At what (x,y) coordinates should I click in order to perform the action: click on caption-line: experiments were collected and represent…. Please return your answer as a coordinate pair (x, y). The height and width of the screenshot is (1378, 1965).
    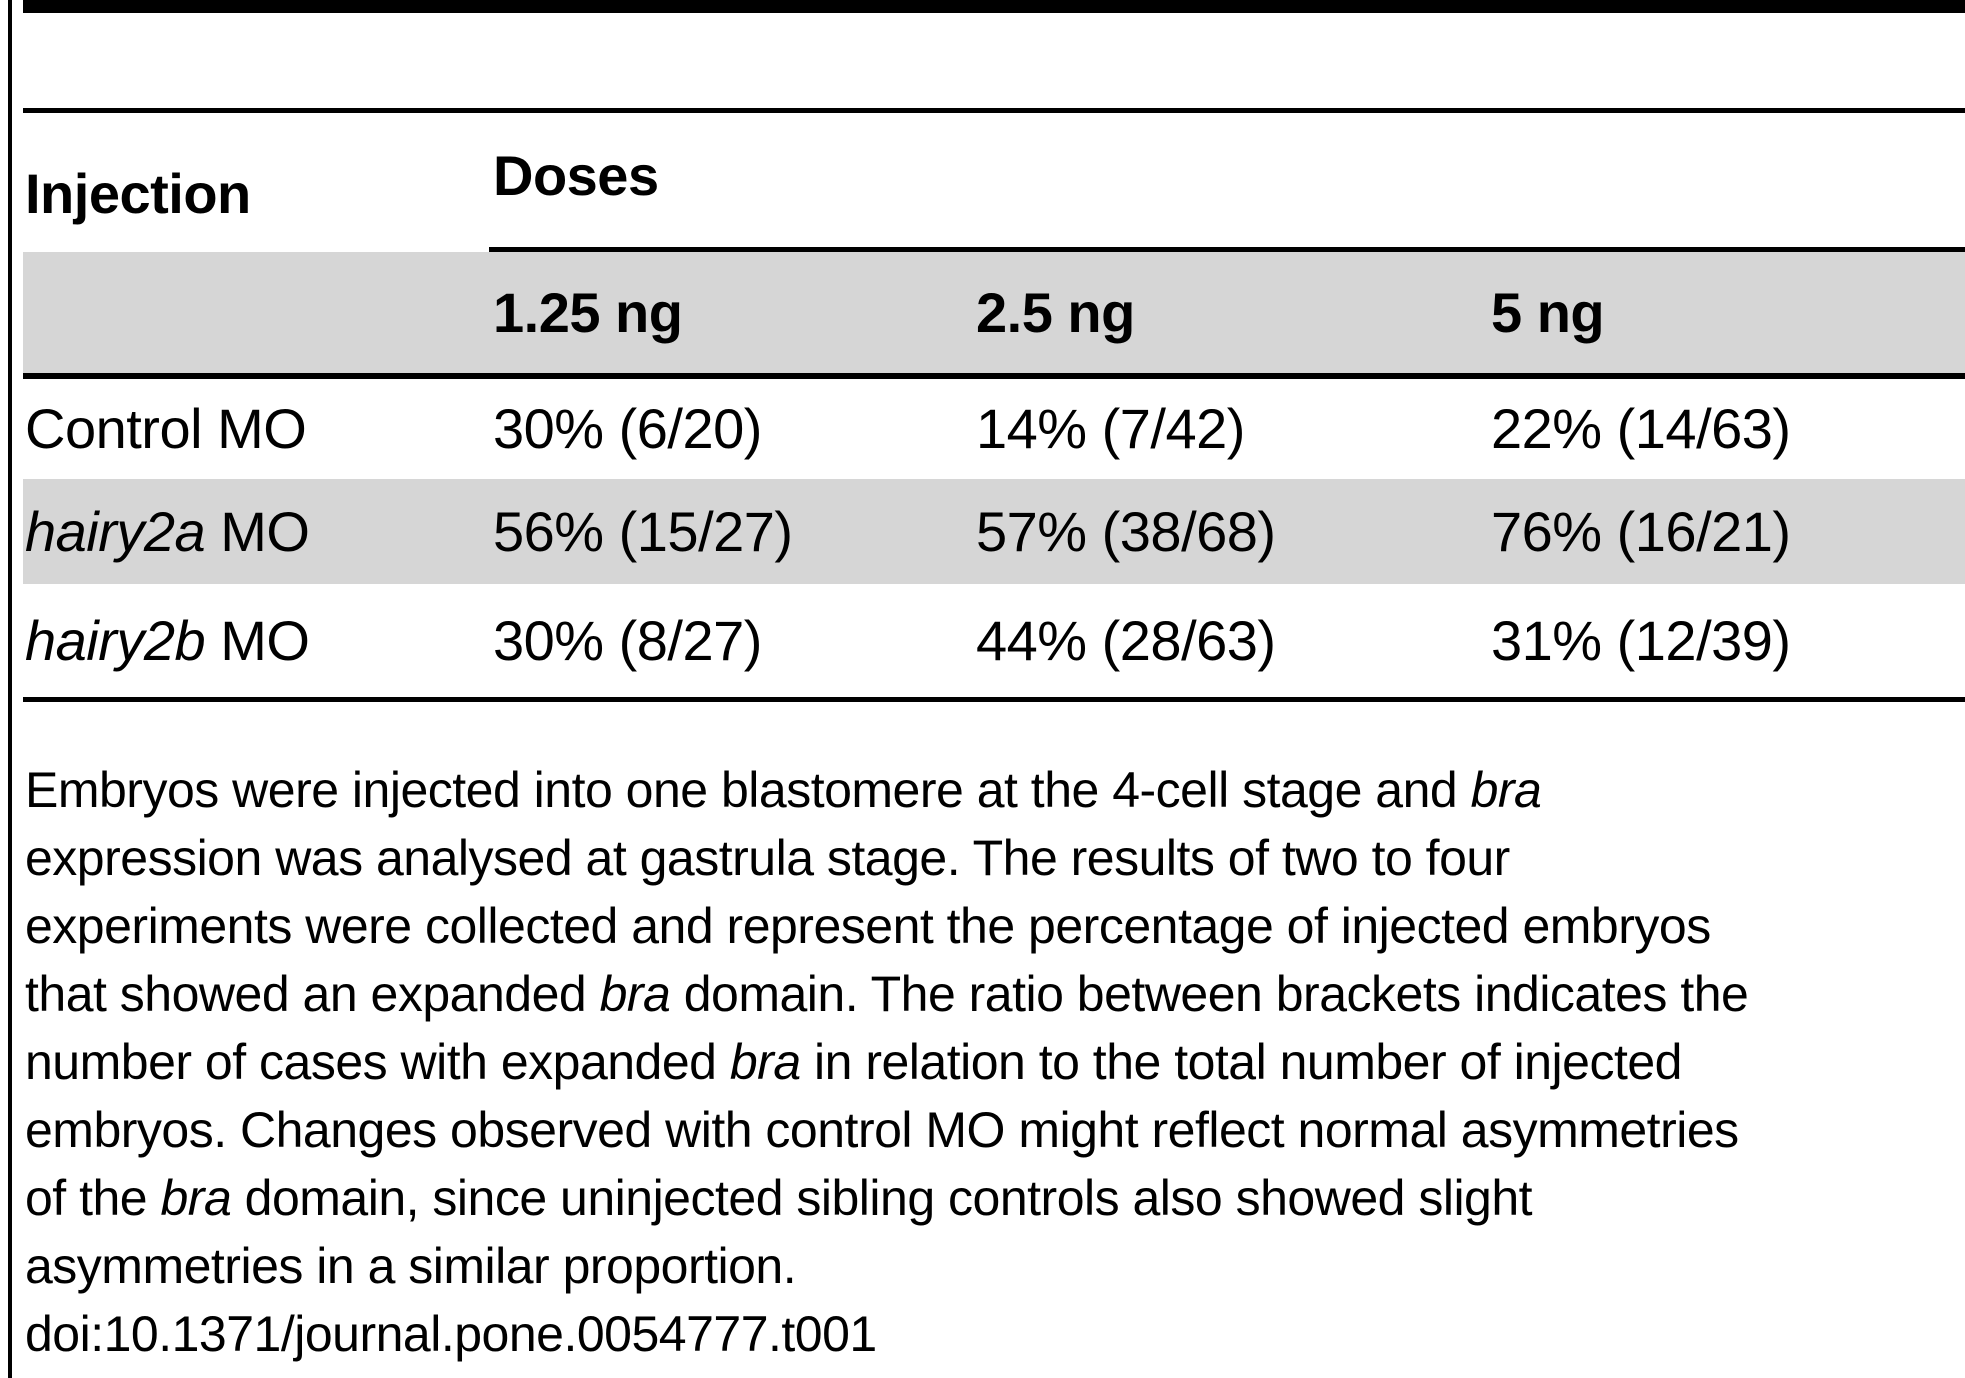
    Looking at the image, I should click on (868, 926).